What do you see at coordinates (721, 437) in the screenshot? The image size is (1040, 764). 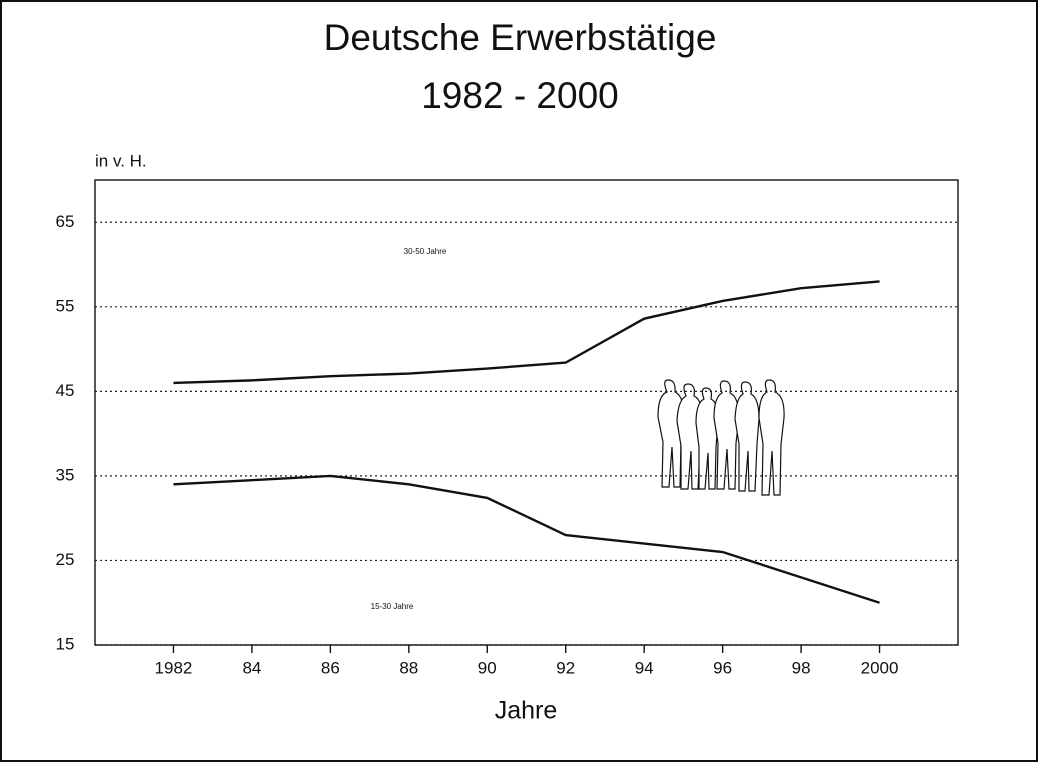 I see `people-illustration` at bounding box center [721, 437].